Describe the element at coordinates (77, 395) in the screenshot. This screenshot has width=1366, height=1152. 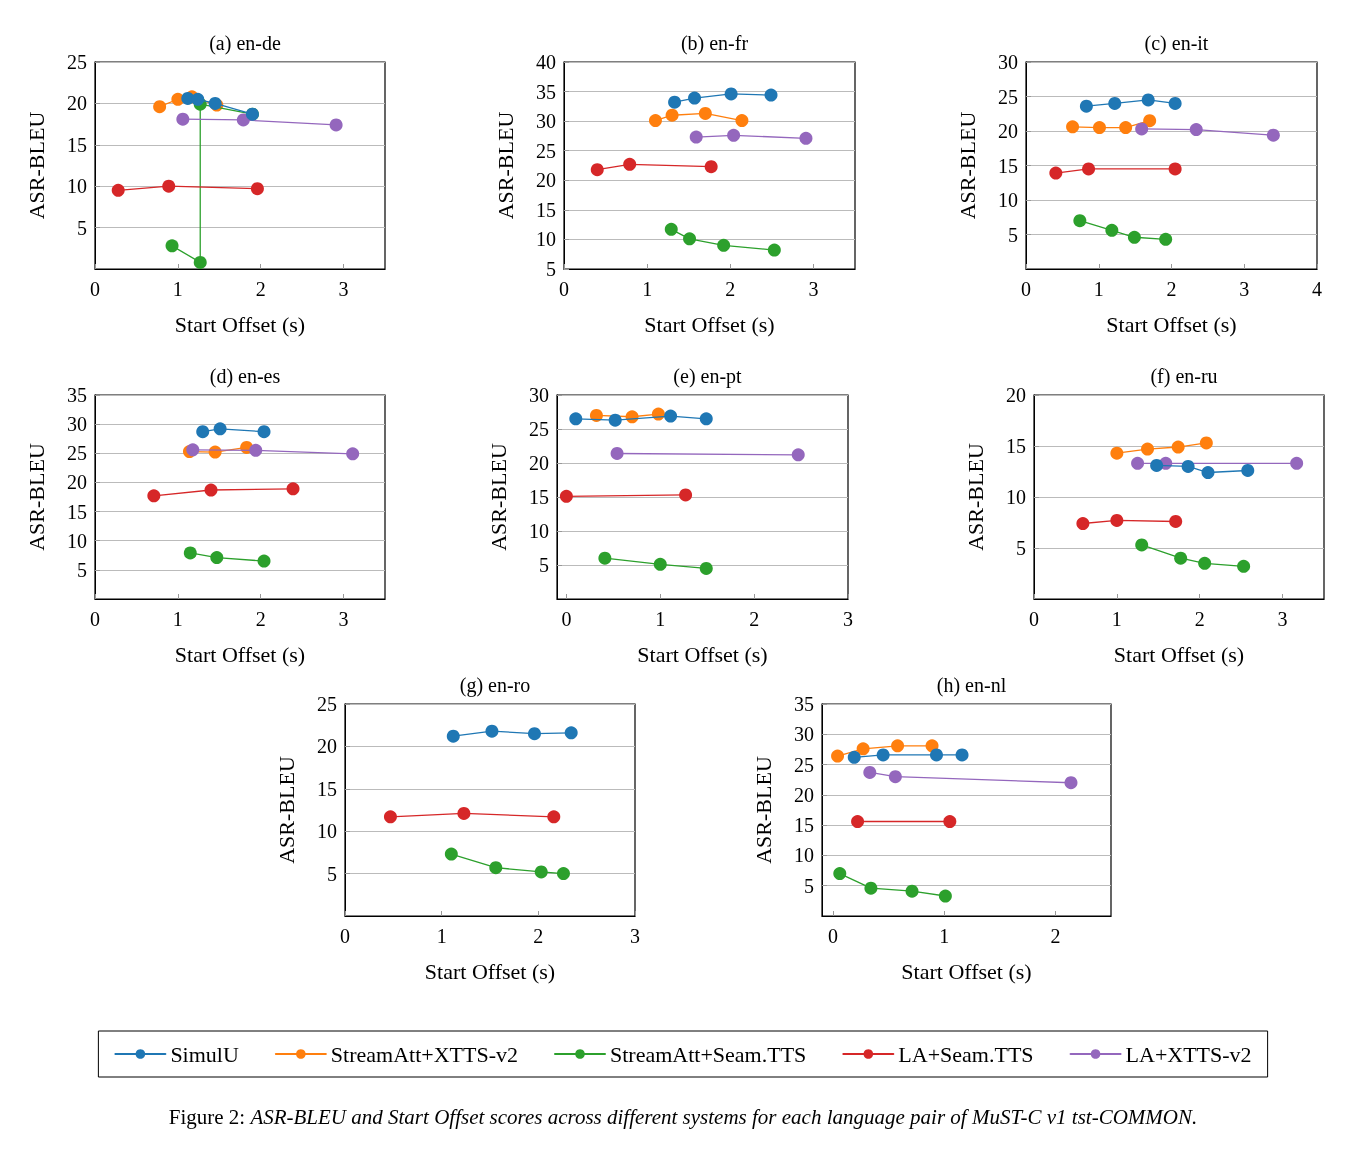
I see `y-tick-label: 35` at that location.